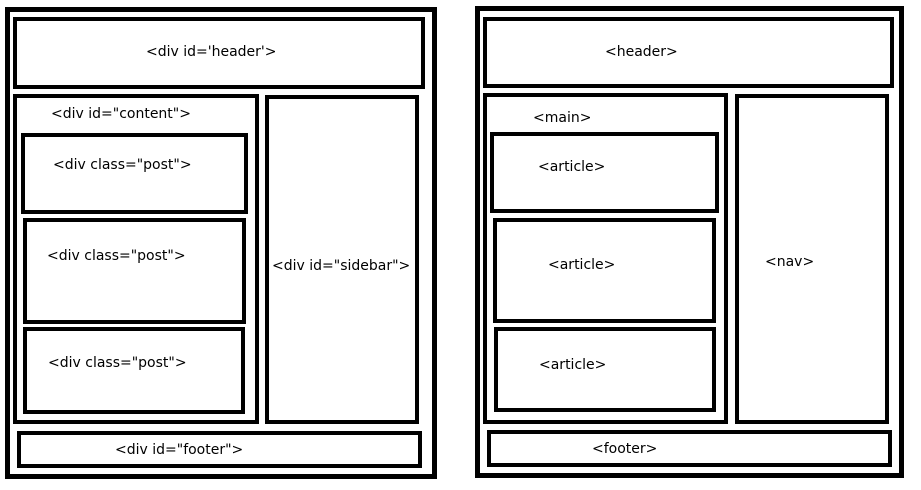  I want to click on div-footer-box, so click(219, 449).